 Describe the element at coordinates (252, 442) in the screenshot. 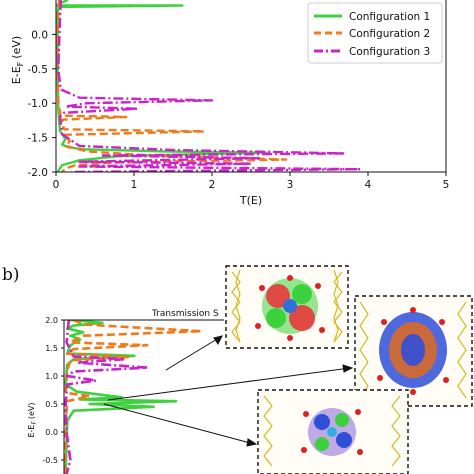

I see `arrow-head-bottom` at that location.